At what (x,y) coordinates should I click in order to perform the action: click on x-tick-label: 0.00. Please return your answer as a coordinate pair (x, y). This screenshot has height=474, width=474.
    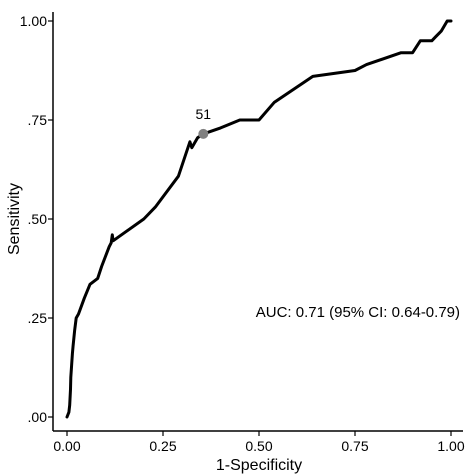
    Looking at the image, I should click on (66, 446).